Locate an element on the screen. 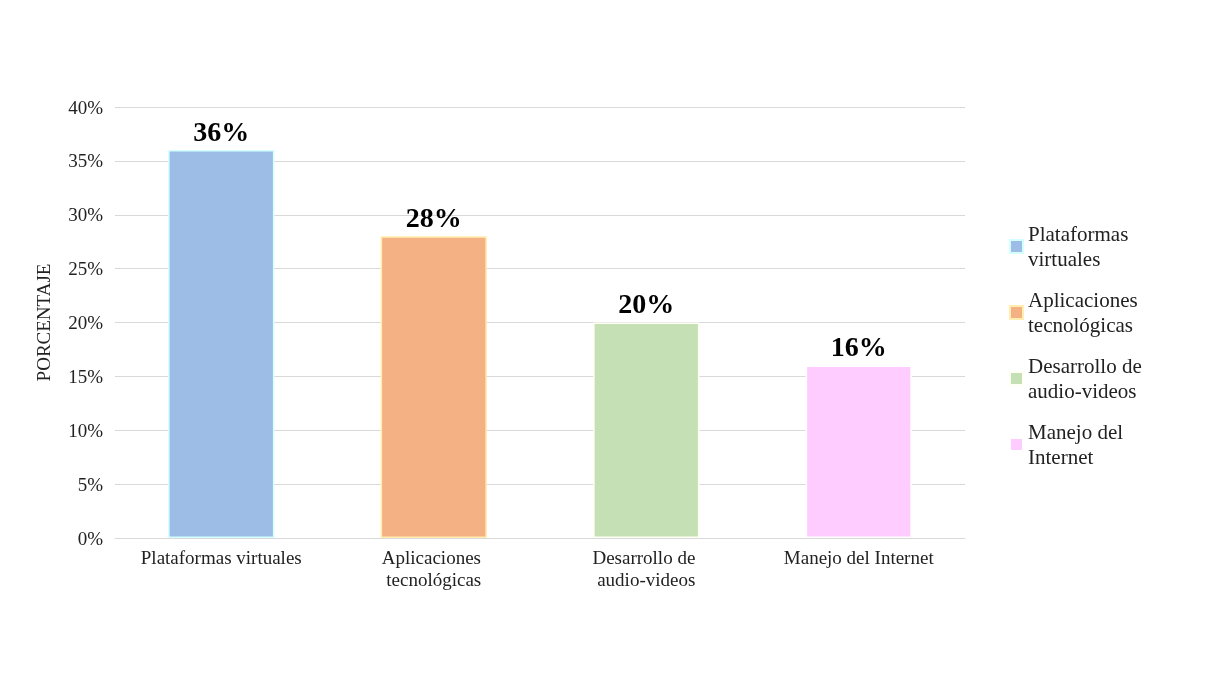 The height and width of the screenshot is (691, 1208). y-tick-label: 15% is located at coordinates (86, 376).